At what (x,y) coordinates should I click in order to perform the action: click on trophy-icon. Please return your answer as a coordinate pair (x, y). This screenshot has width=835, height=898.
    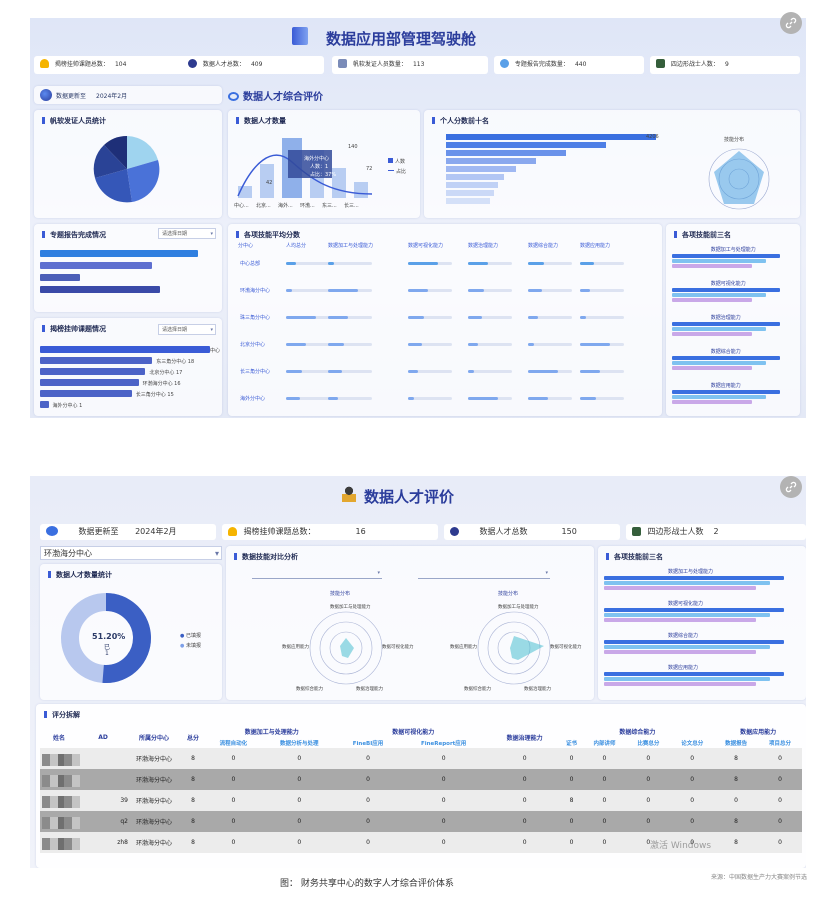
    Looking at the image, I should click on (44, 63).